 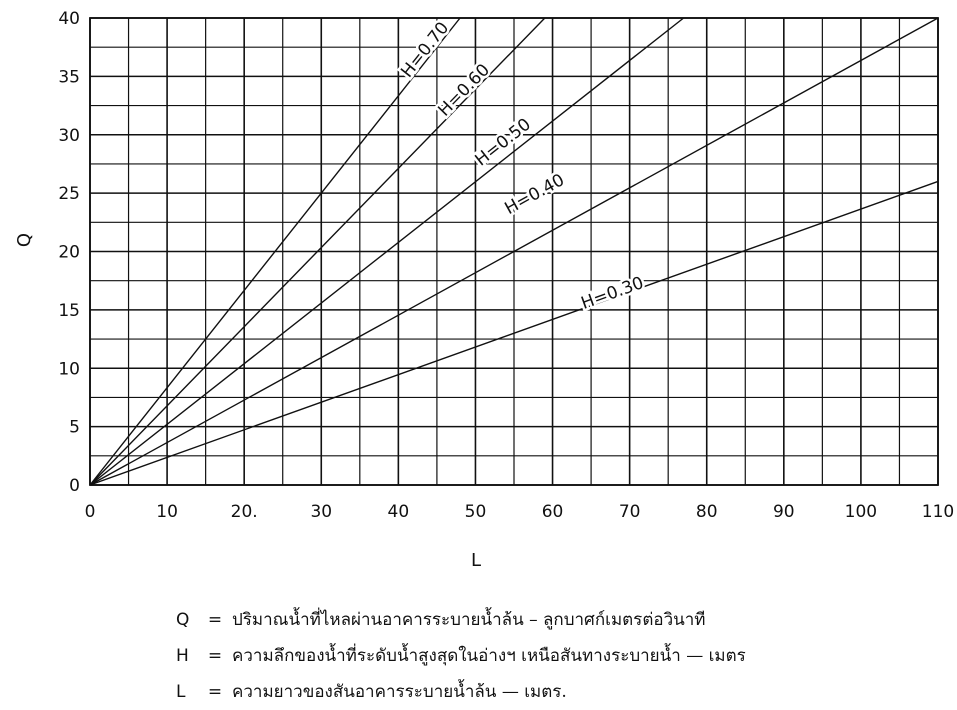 What do you see at coordinates (69, 19) in the screenshot?
I see `y-tick-label: 40` at bounding box center [69, 19].